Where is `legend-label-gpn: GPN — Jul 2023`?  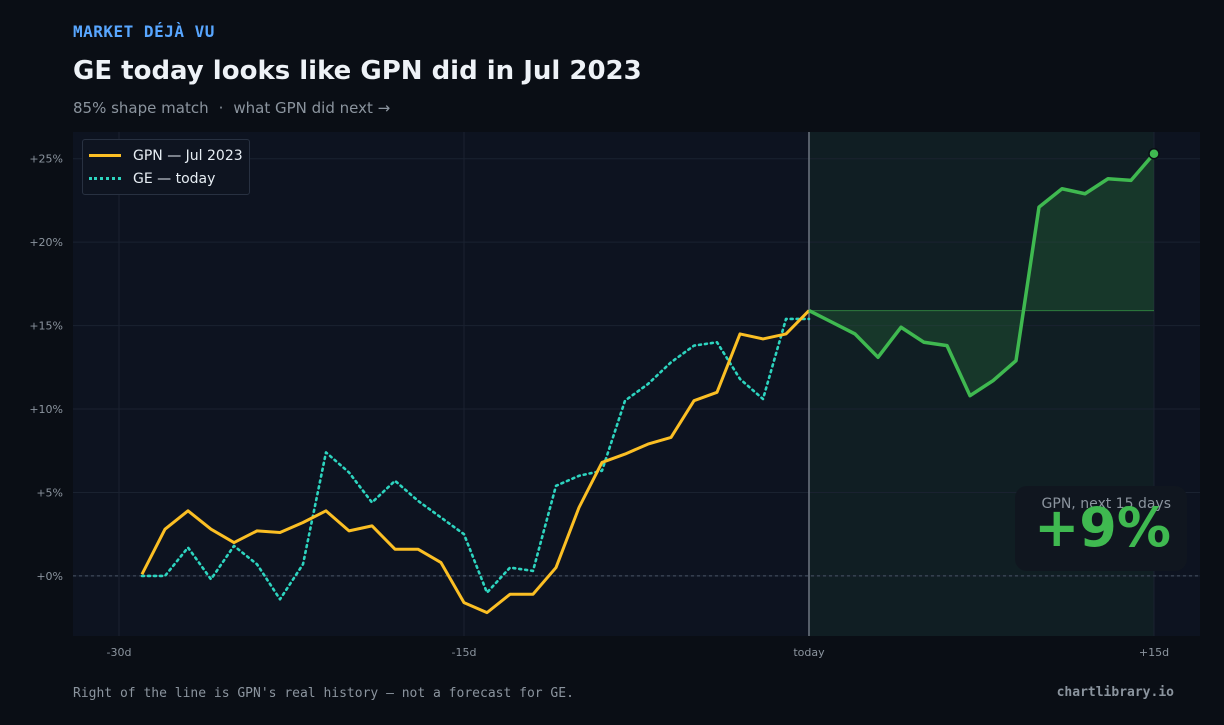 legend-label-gpn: GPN — Jul 2023 is located at coordinates (188, 155).